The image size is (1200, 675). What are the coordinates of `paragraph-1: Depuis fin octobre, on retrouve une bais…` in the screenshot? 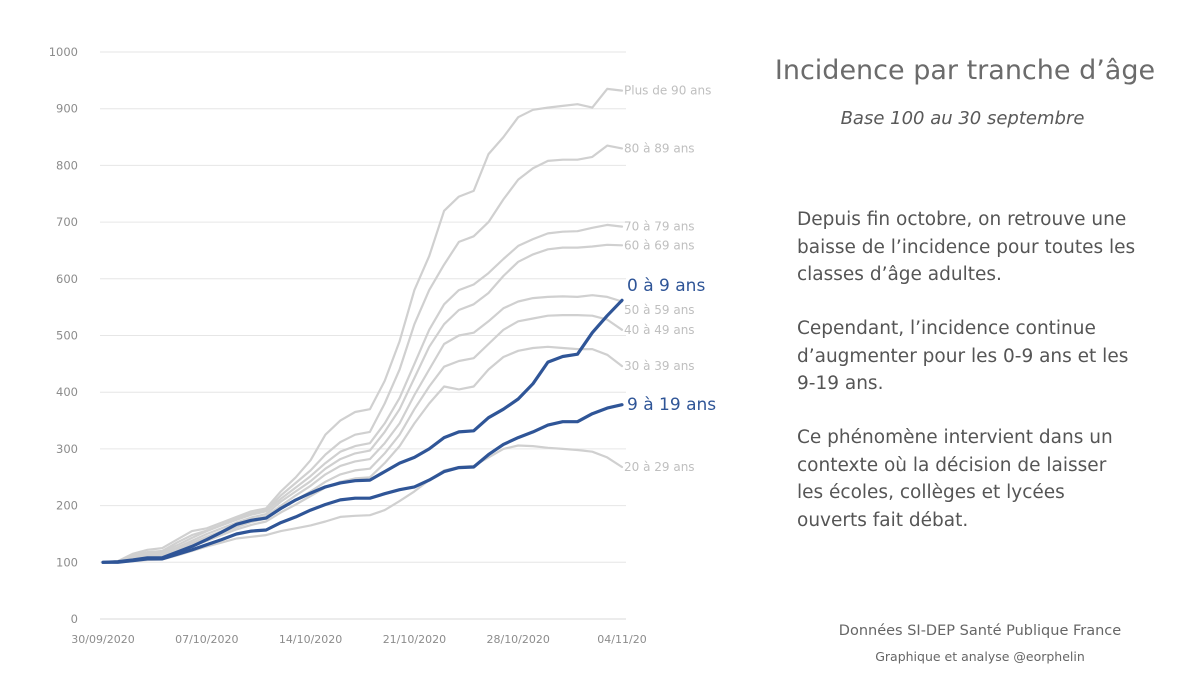 It's located at (966, 247).